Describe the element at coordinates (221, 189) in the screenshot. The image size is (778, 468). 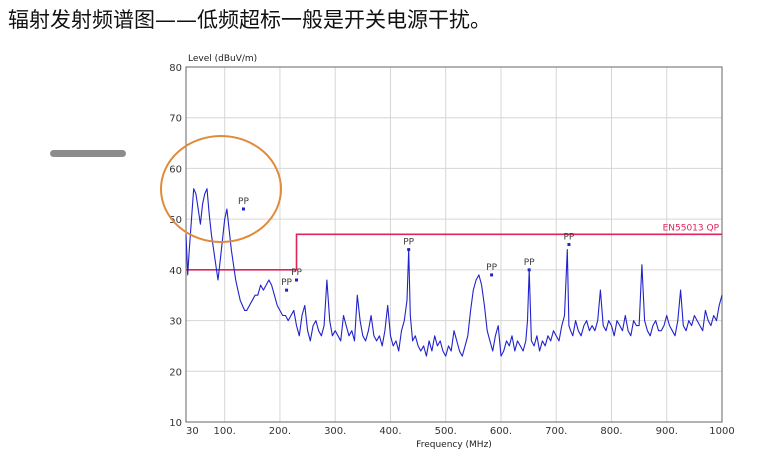
I see `highlight-circle` at that location.